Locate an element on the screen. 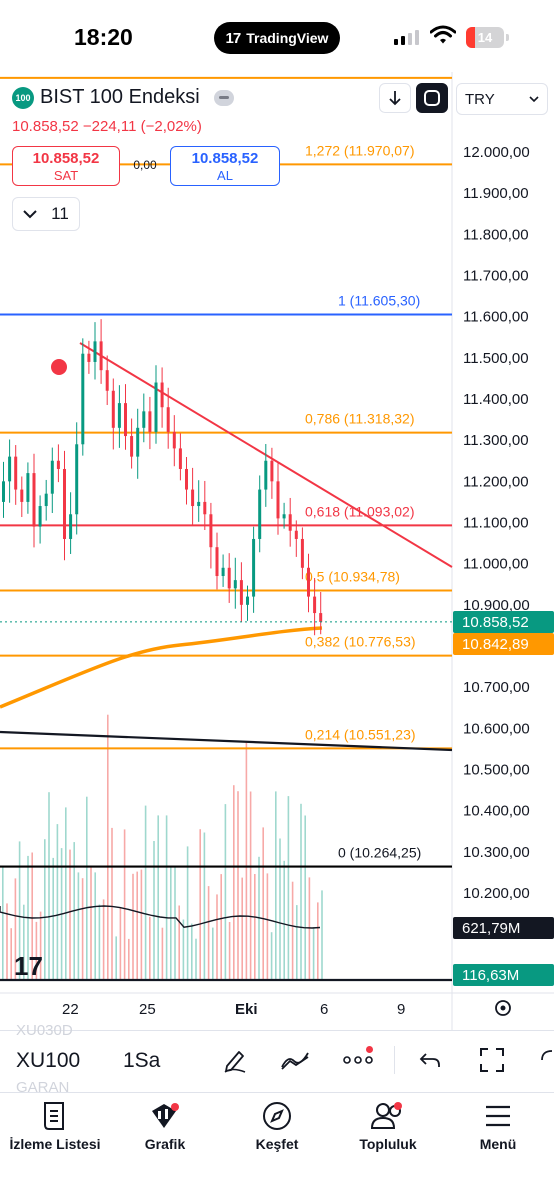 The width and height of the screenshot is (554, 1200). fullscreen-chart-button is located at coordinates (492, 1060).